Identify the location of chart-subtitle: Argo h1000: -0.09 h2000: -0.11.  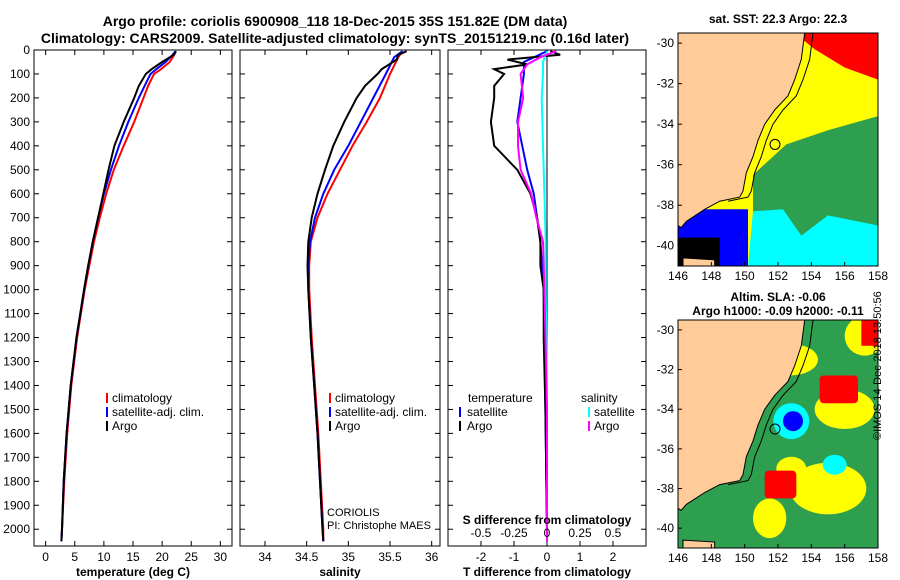
(778, 311).